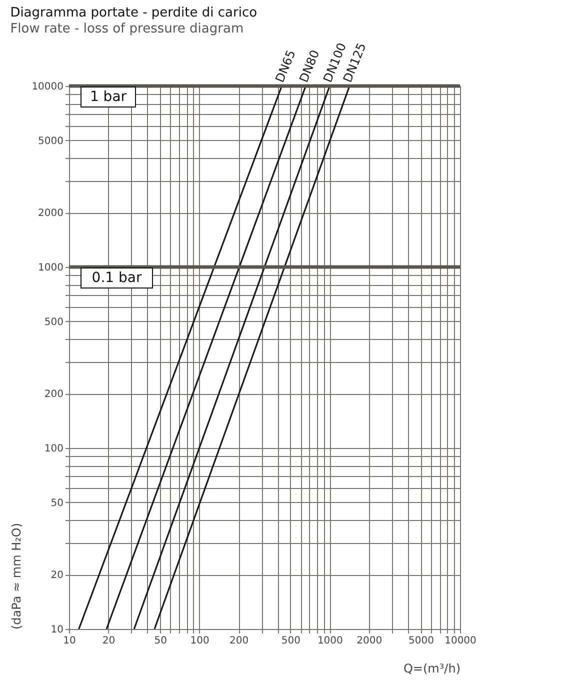 Image resolution: width=586 pixels, height=696 pixels. Describe the element at coordinates (51, 141) in the screenshot. I see `y-tick-label: 5000` at that location.